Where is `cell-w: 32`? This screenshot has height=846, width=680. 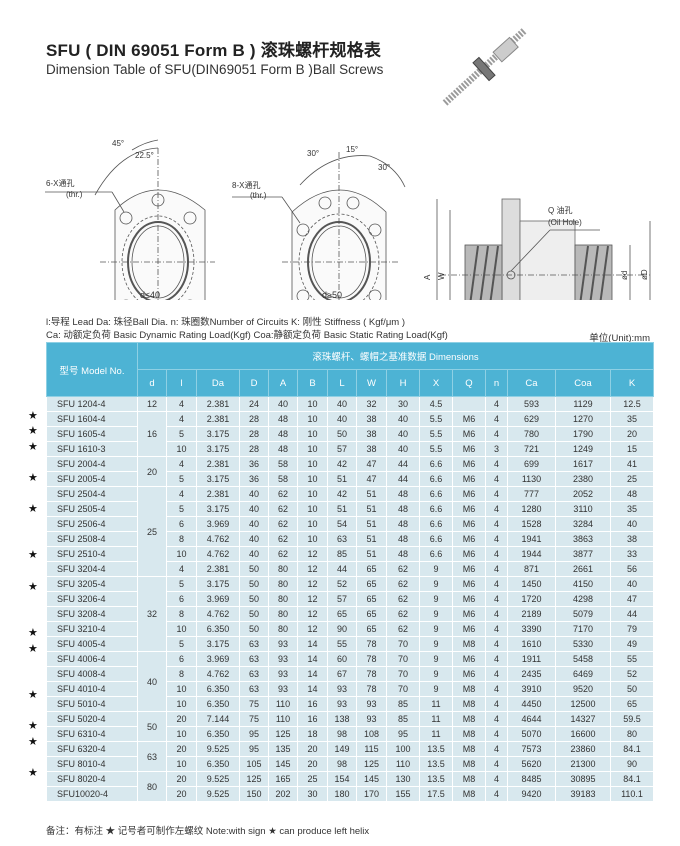
cell-w: 32 is located at coordinates (371, 404).